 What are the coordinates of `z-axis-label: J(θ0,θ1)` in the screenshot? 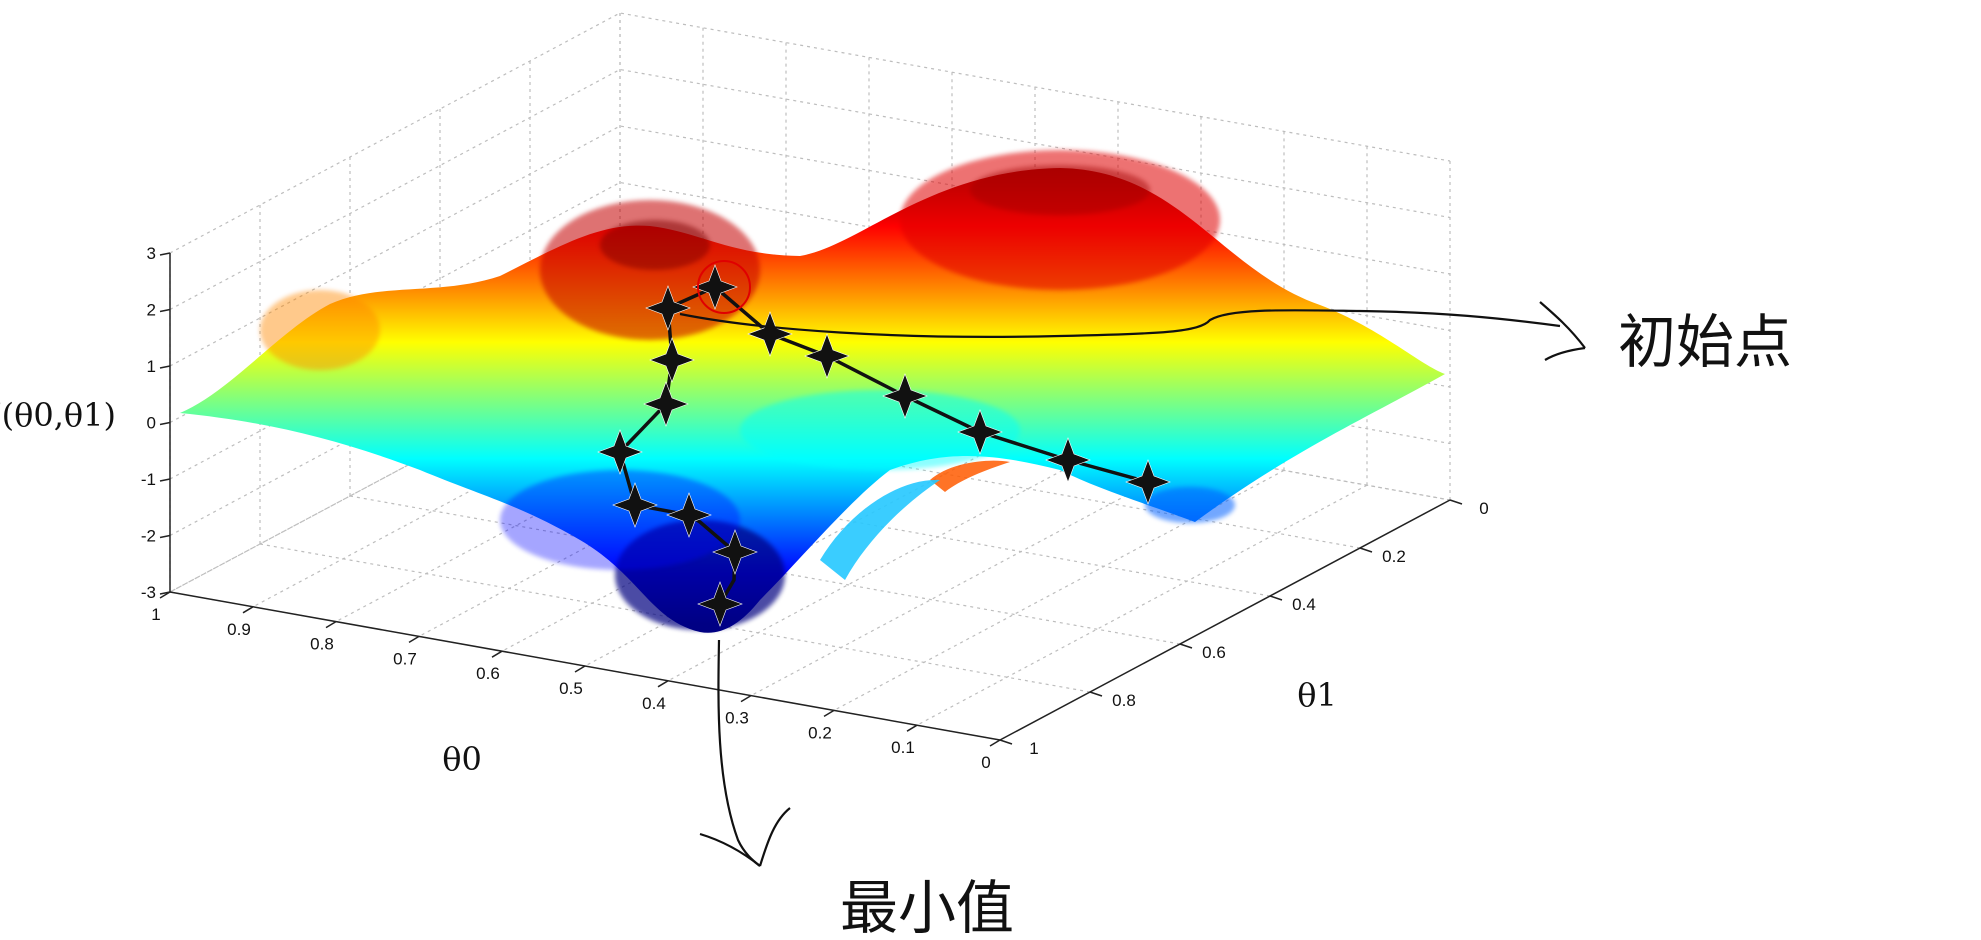 It's located at (58, 415).